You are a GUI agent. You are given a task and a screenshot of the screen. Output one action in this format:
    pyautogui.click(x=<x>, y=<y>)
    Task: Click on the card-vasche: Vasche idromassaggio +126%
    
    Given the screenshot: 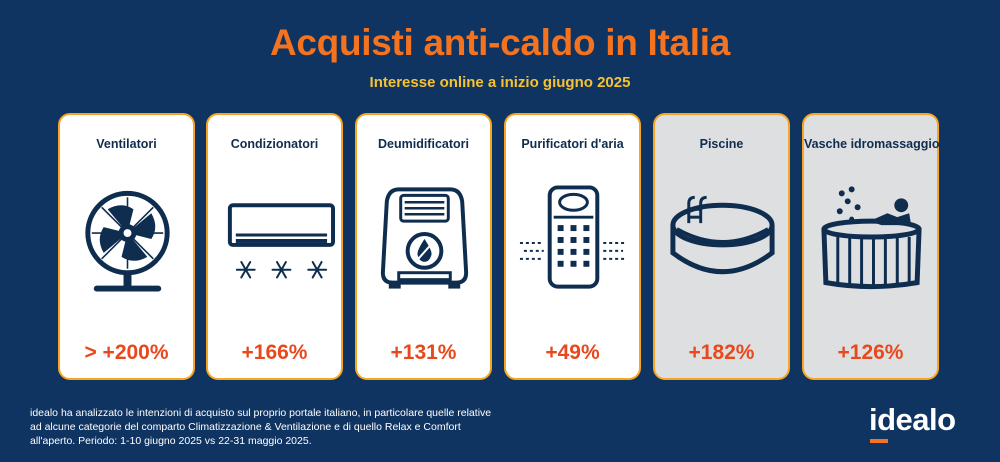 What is the action you would take?
    pyautogui.click(x=870, y=246)
    